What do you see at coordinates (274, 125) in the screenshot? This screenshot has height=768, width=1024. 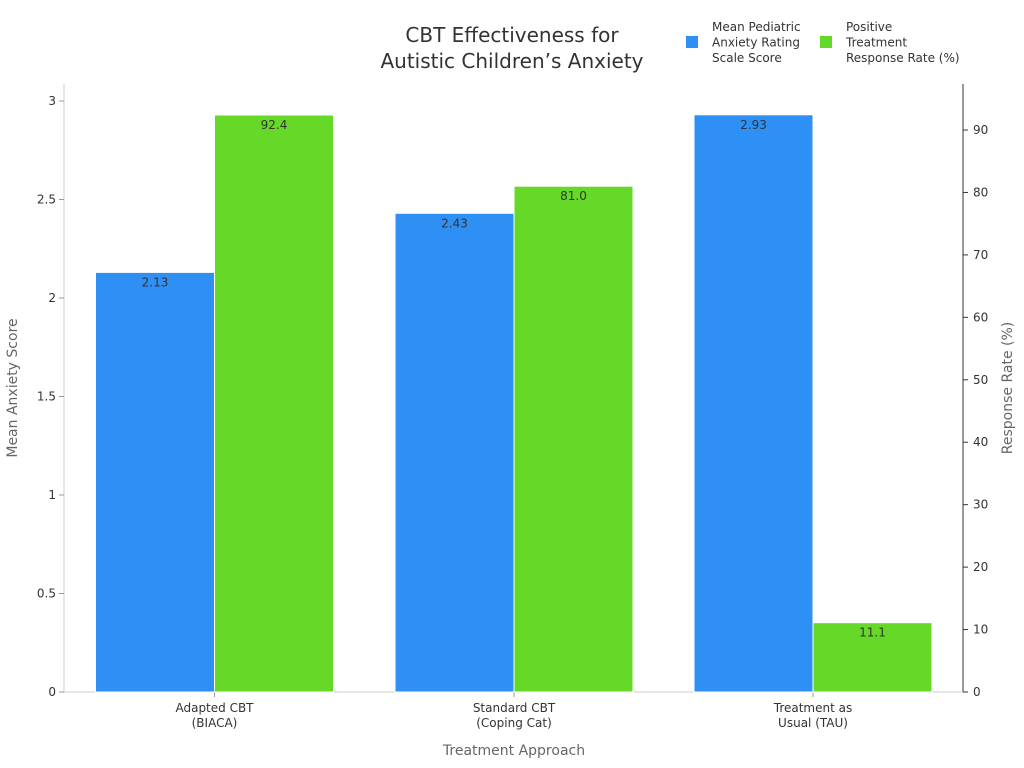 I see `bar-data-label: 92.4` at bounding box center [274, 125].